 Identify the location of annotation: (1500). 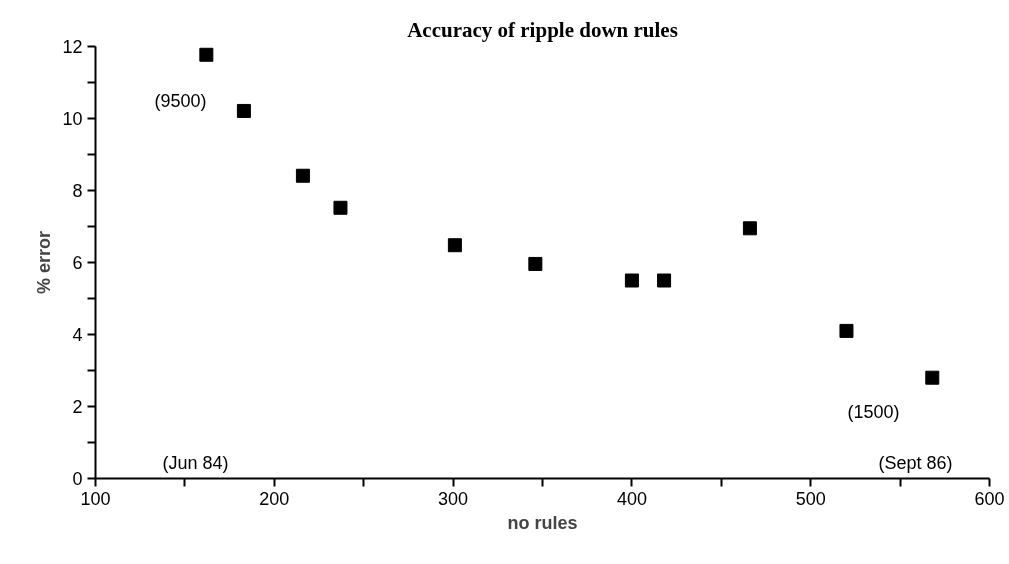
(873, 411).